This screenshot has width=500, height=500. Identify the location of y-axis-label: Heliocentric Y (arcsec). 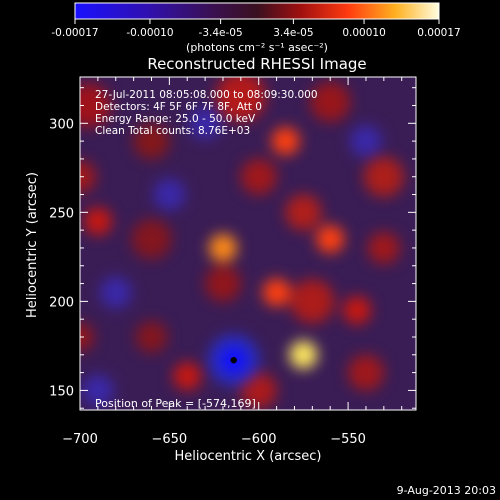
(32, 245).